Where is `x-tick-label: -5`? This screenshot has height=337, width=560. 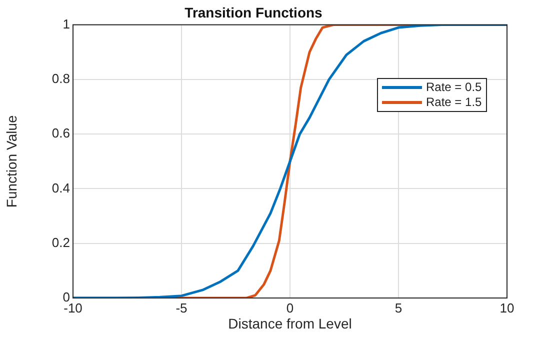
x-tick-label: -5 is located at coordinates (182, 308).